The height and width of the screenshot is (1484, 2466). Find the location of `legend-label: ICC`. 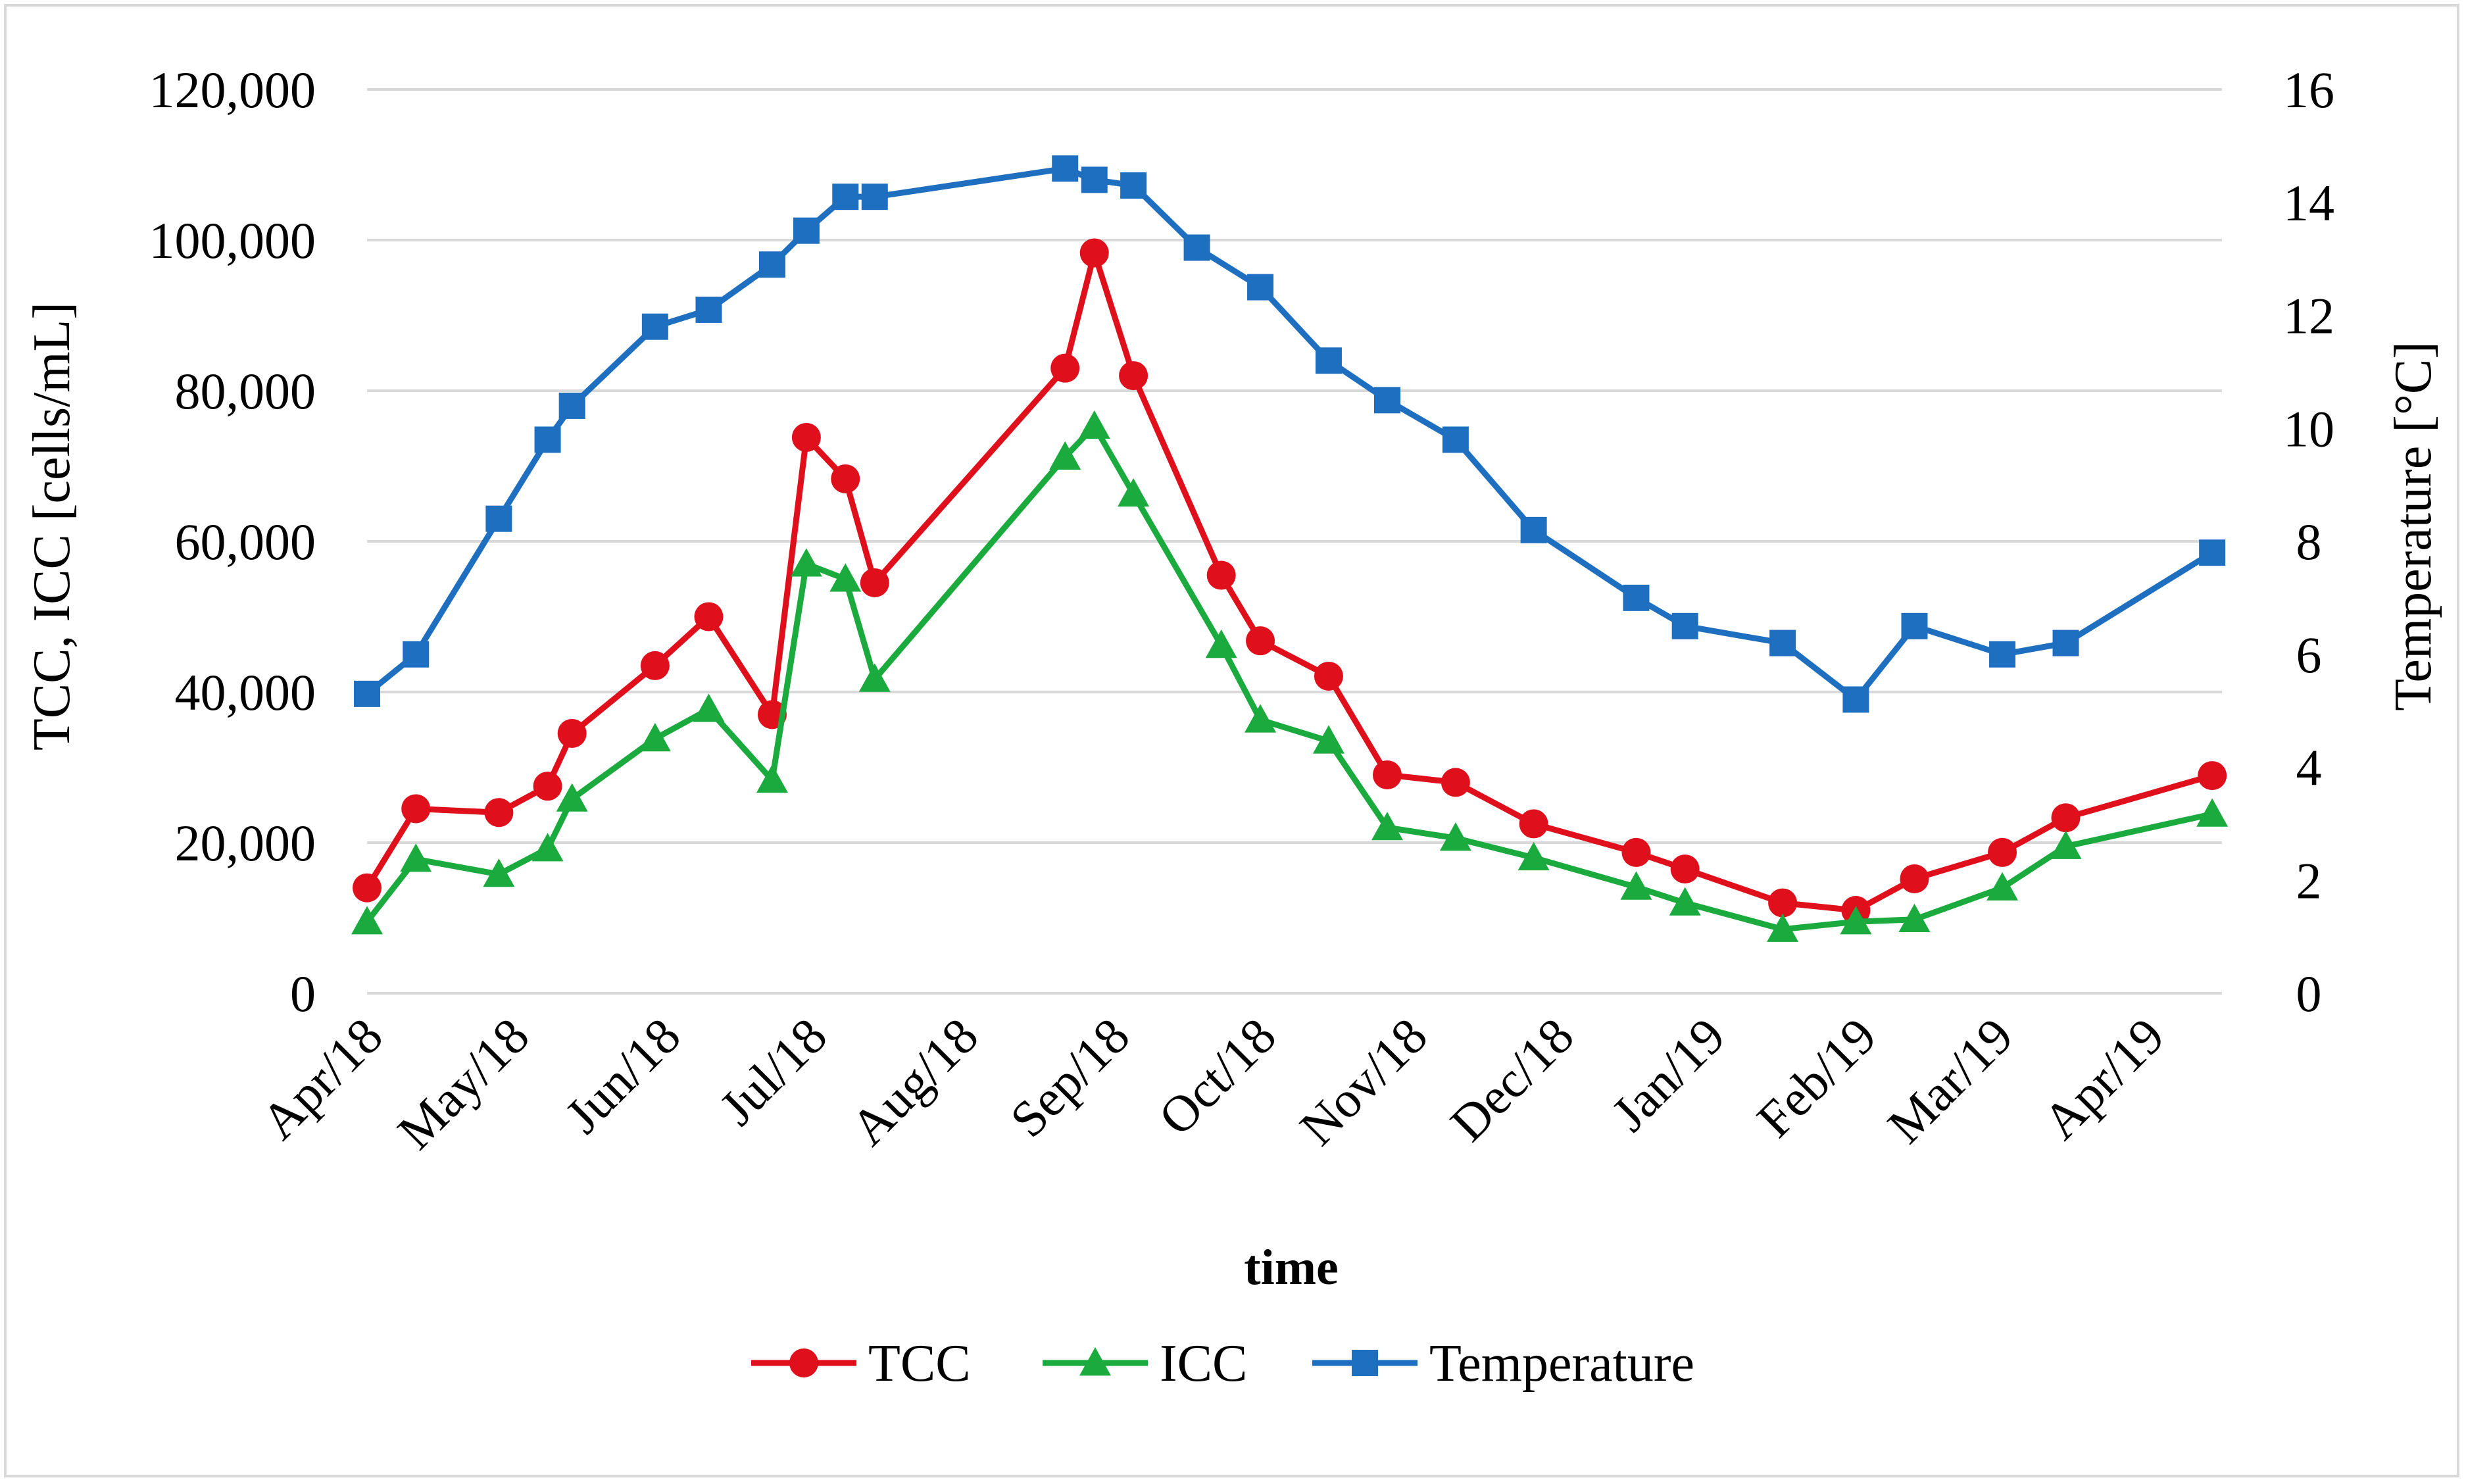

legend-label: ICC is located at coordinates (1203, 1364).